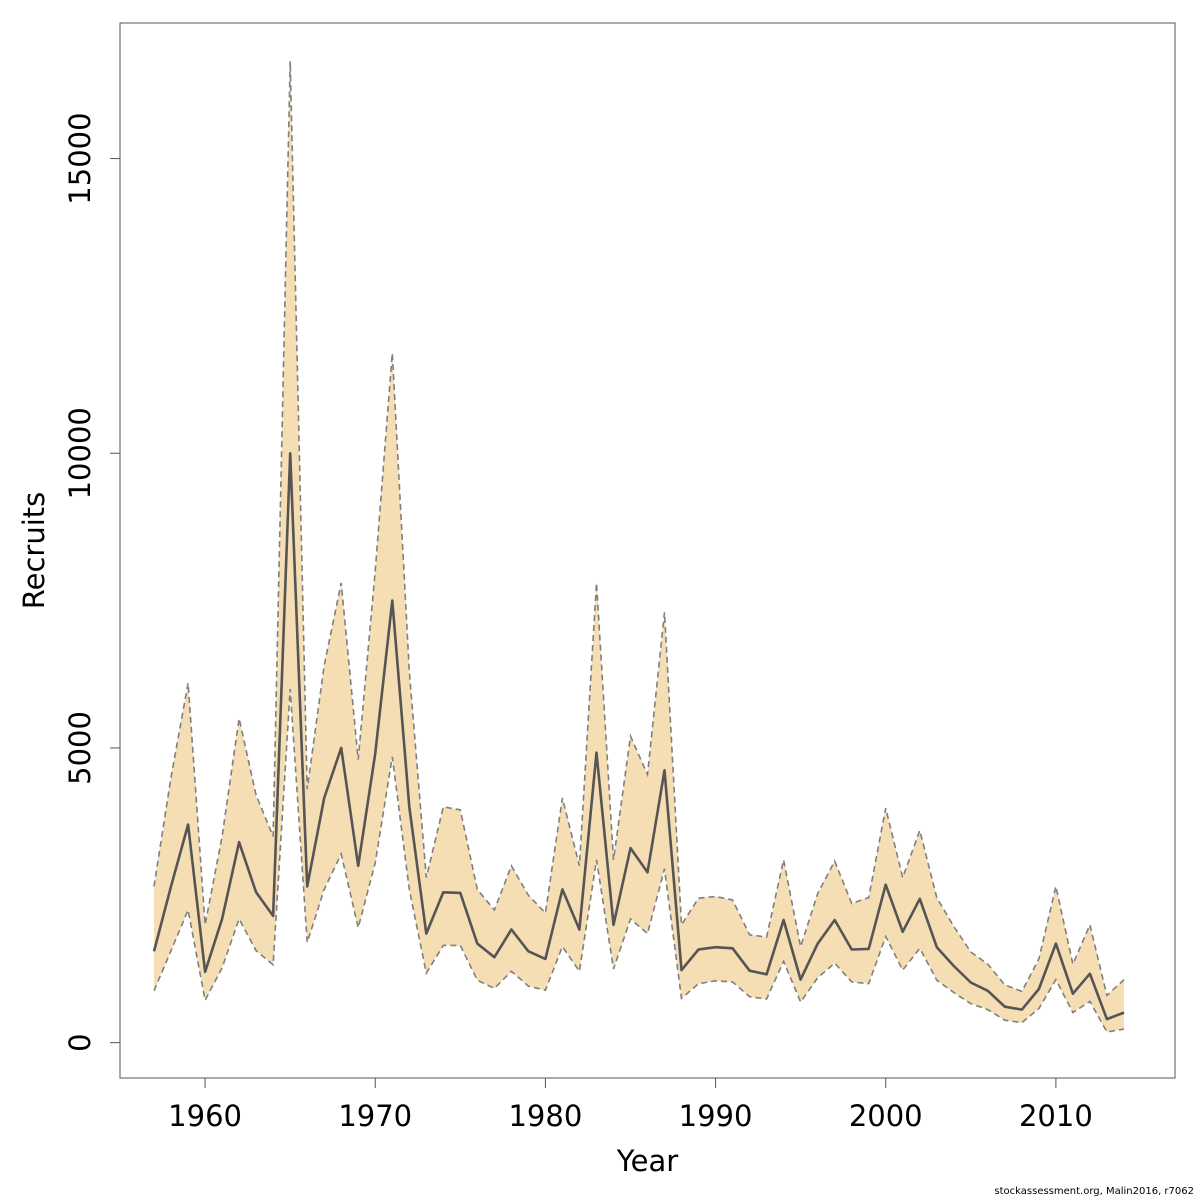 This screenshot has height=1200, width=1200. What do you see at coordinates (80, 748) in the screenshot?
I see `y-tick-label: 5000` at bounding box center [80, 748].